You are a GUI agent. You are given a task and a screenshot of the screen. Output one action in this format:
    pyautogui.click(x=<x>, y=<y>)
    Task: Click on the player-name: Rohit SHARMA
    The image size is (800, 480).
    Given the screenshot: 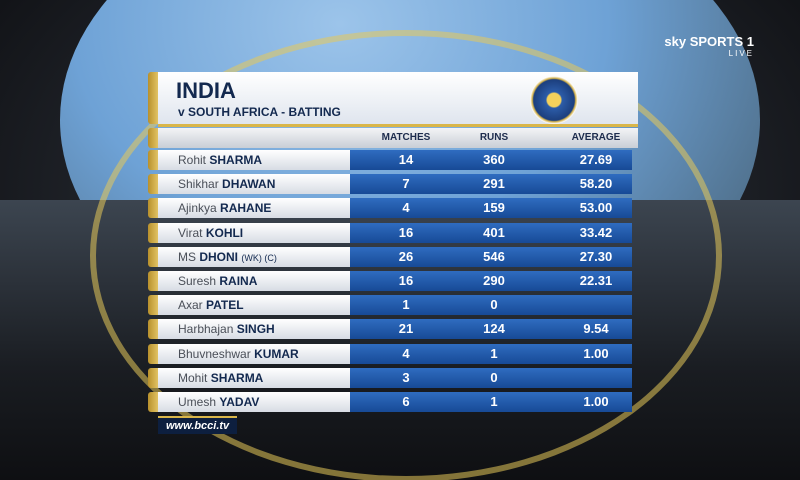 What is the action you would take?
    pyautogui.click(x=254, y=160)
    